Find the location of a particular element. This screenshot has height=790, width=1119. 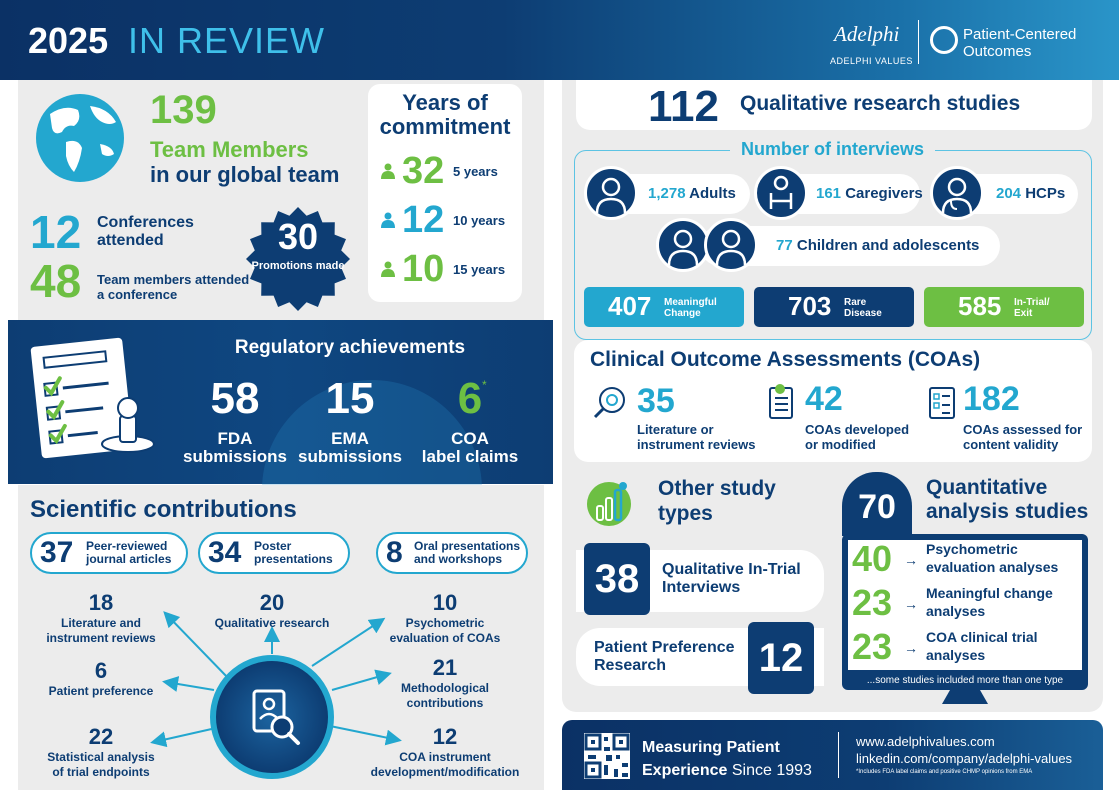

pco-logo-icon is located at coordinates (944, 40).